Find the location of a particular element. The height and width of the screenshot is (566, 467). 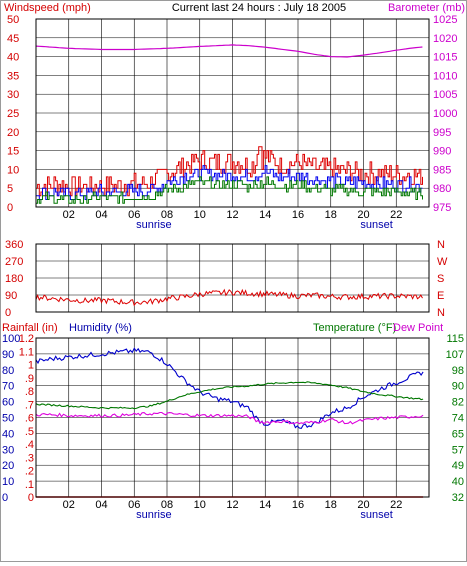

x-tick-label: 02 is located at coordinates (69, 505).